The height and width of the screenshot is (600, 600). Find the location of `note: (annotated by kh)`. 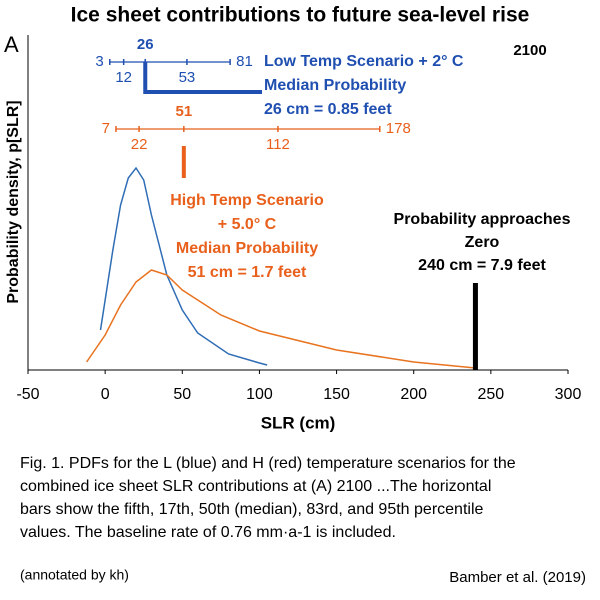

note: (annotated by kh) is located at coordinates (74, 575).